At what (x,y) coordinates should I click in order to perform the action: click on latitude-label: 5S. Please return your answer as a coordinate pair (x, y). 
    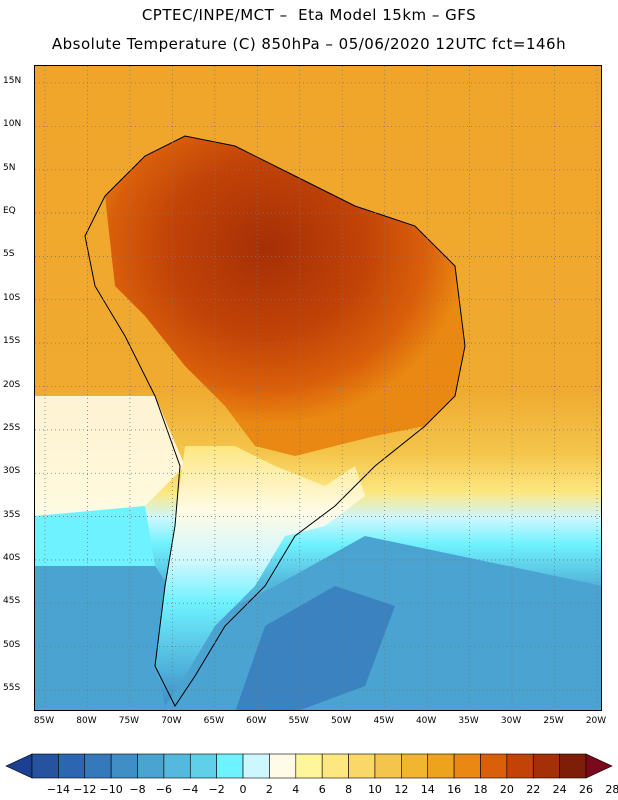
    Looking at the image, I should click on (9, 254).